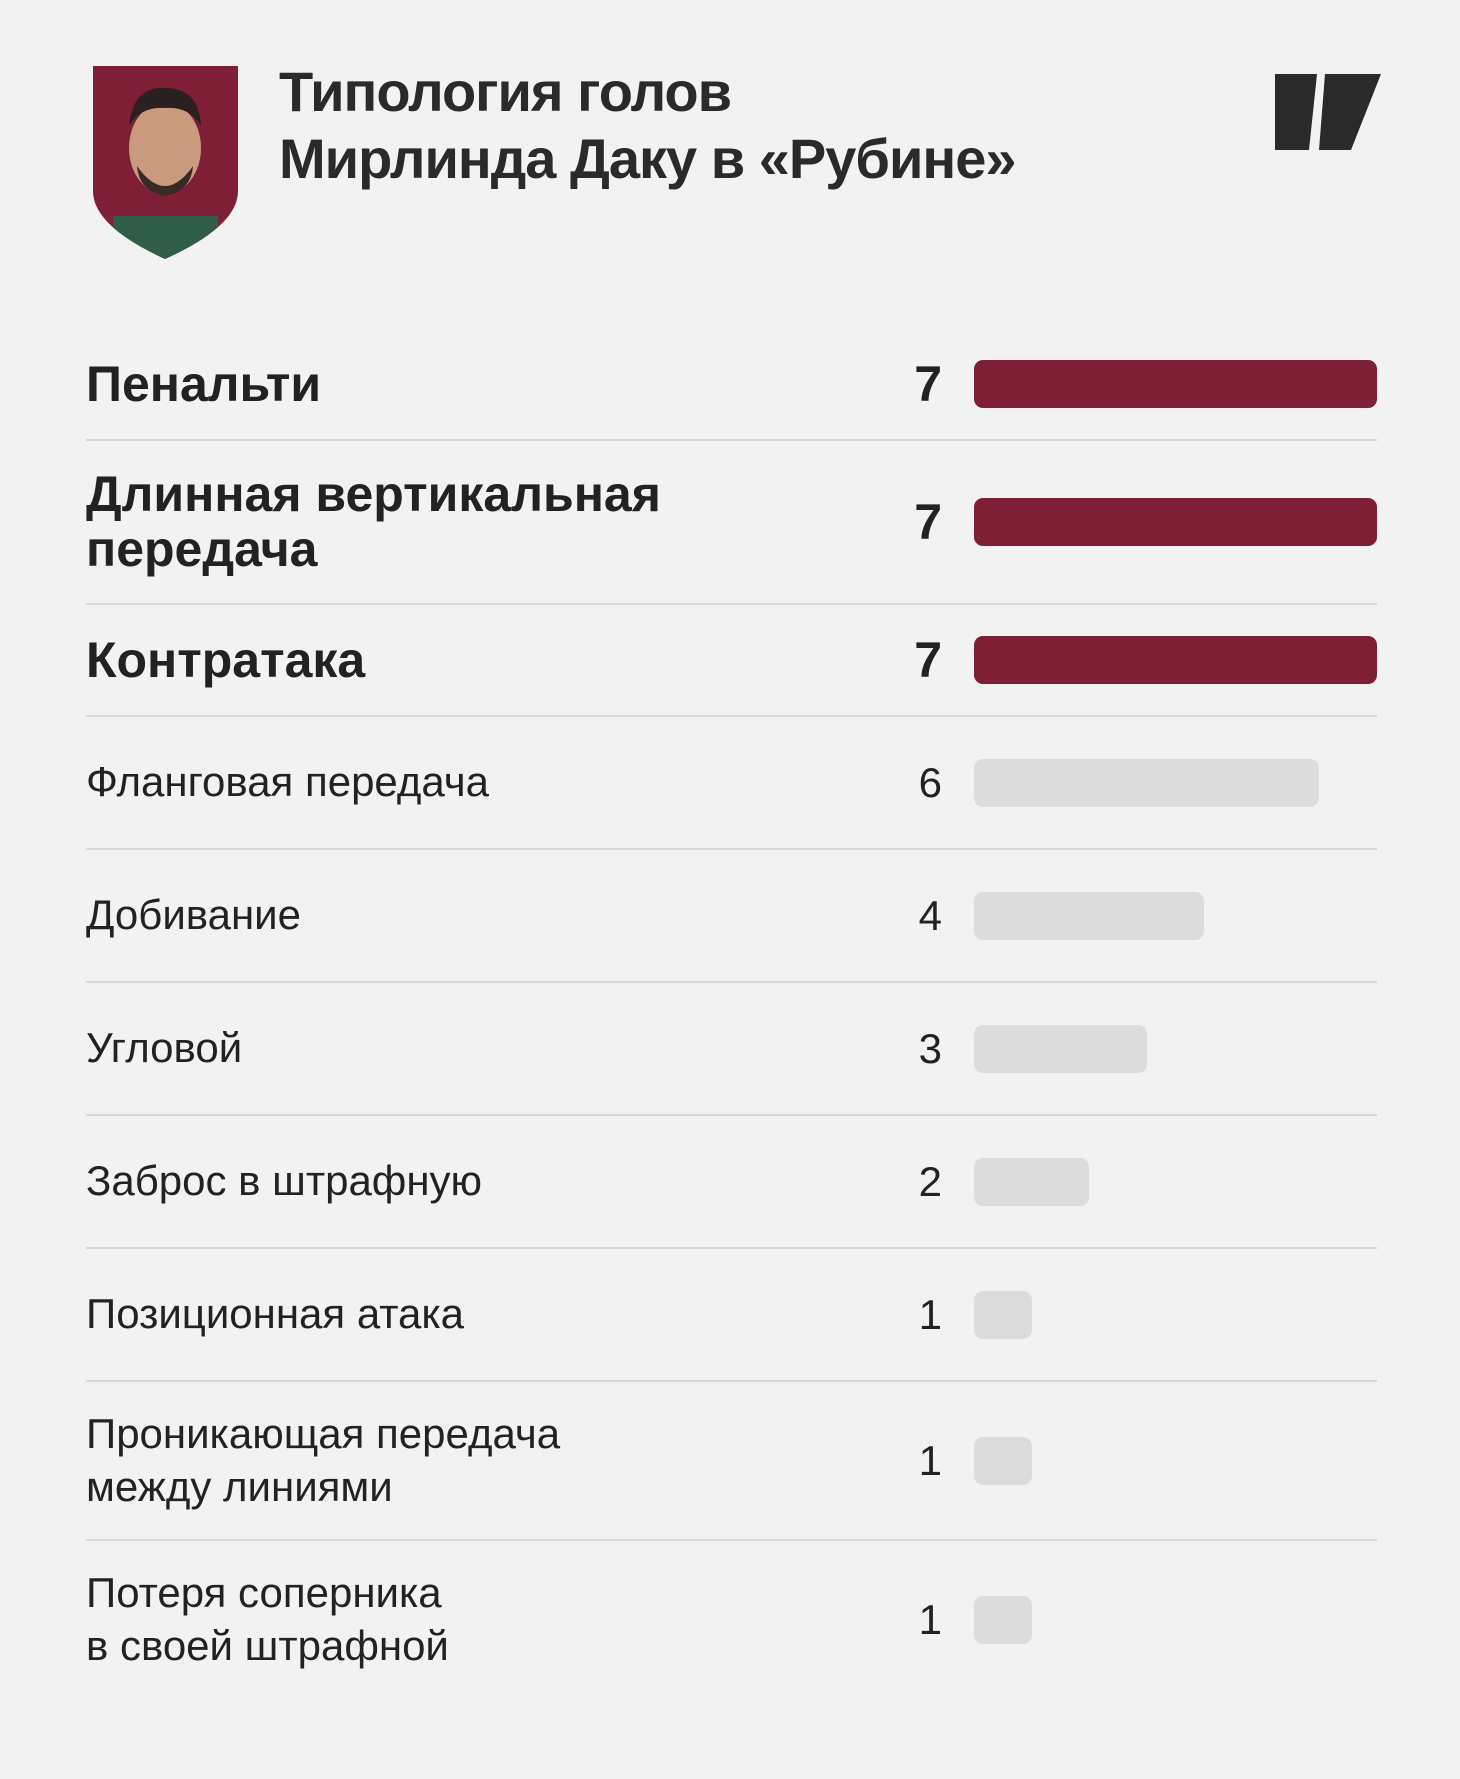 The width and height of the screenshot is (1460, 1779). Describe the element at coordinates (930, 782) in the screenshot. I see `value-label: 6` at that location.